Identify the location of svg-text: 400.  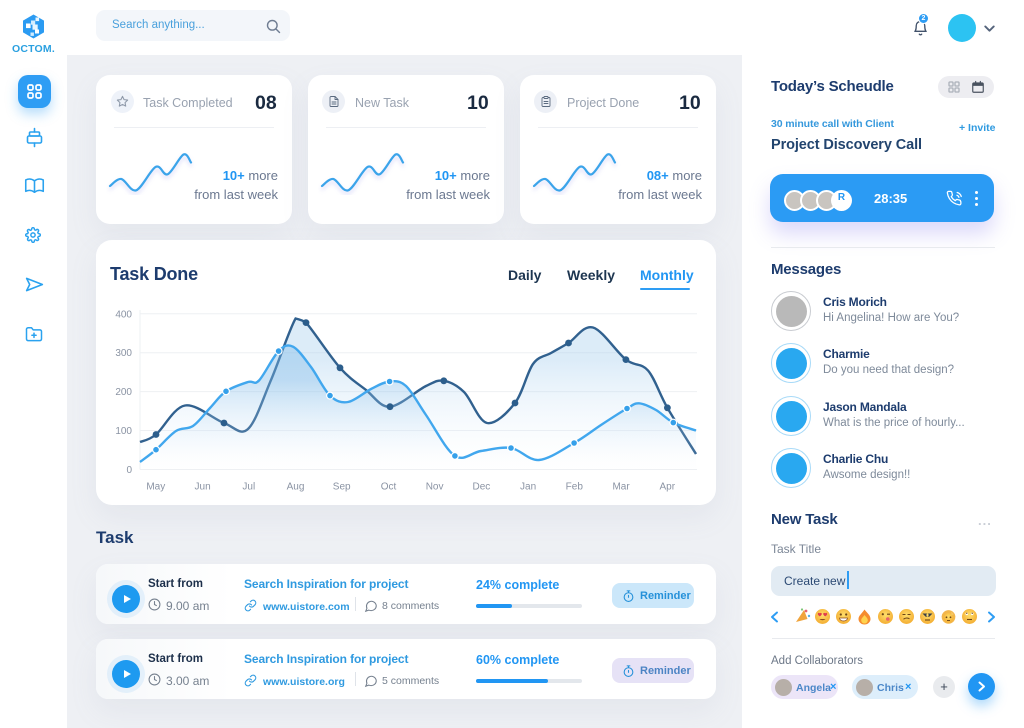
(123, 314).